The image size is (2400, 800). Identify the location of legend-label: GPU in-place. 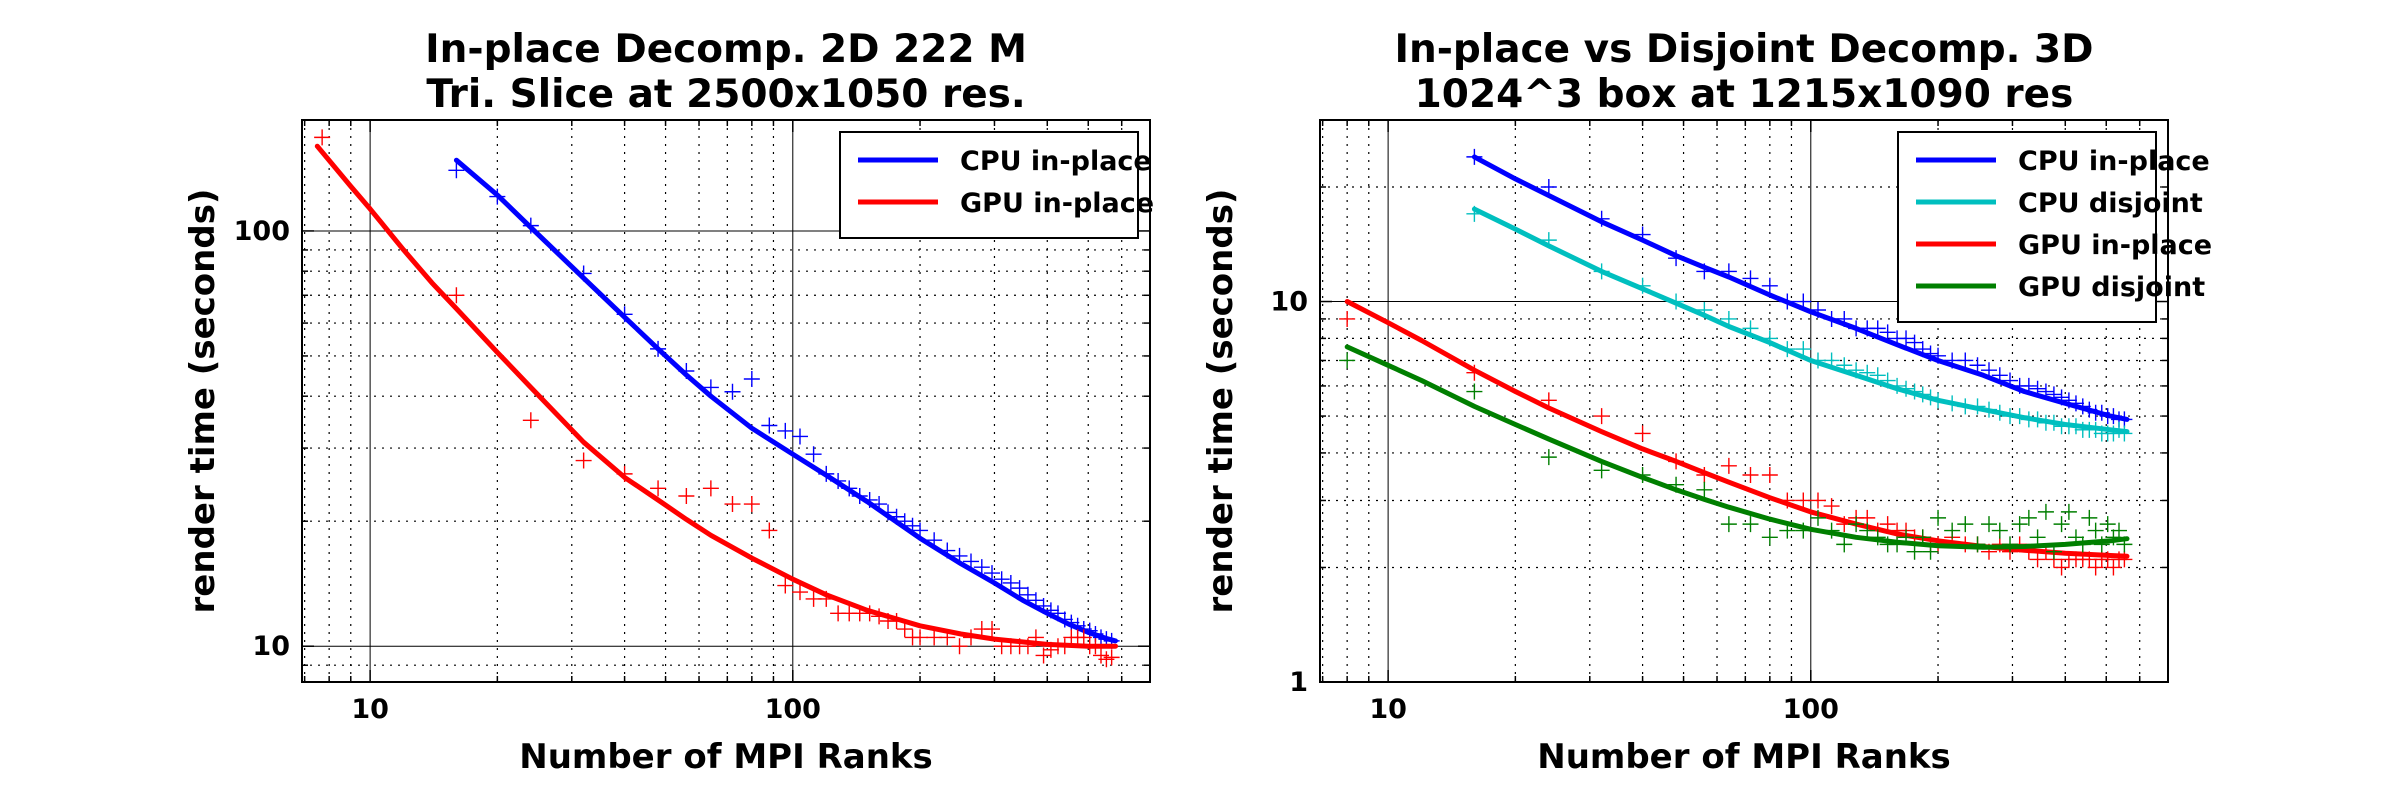
(2115, 245).